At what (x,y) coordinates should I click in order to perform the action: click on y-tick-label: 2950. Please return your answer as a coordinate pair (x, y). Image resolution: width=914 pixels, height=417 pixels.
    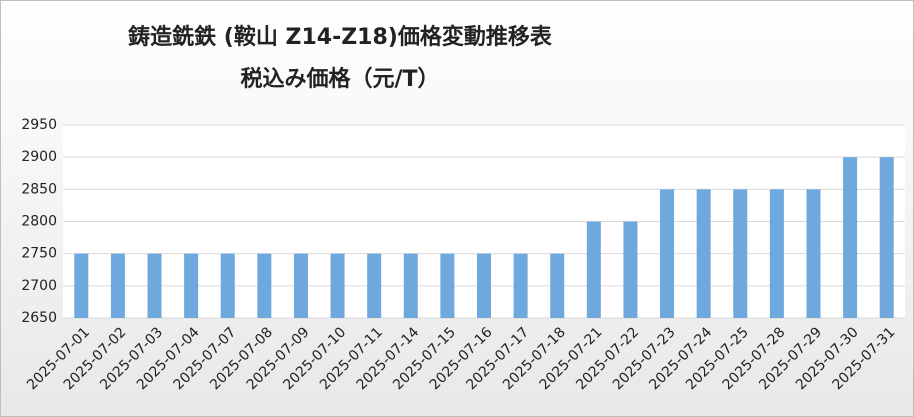
    Looking at the image, I should click on (39, 125).